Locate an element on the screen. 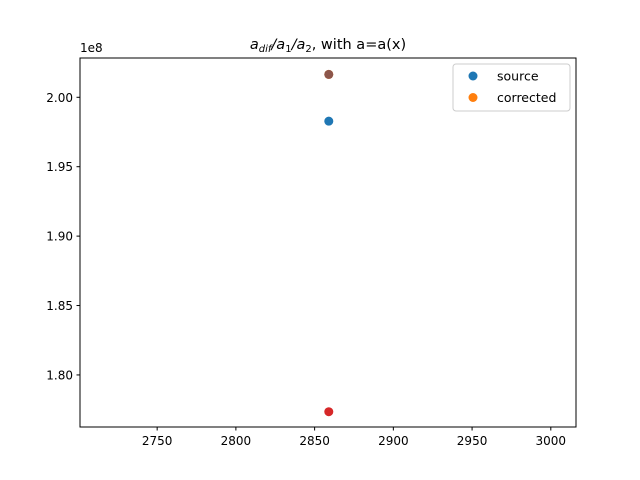 Image resolution: width=640 pixels, height=480 pixels. legend-marker-corrected is located at coordinates (473, 97).